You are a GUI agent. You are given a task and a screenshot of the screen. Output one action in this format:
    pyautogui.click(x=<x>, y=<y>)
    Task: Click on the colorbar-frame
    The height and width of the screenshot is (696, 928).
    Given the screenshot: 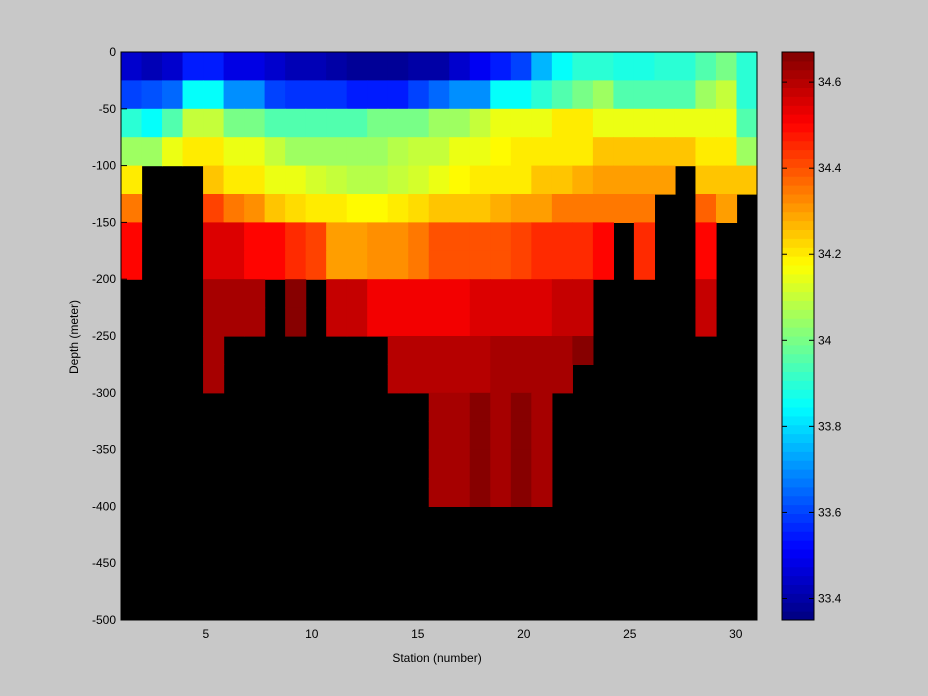 What is the action you would take?
    pyautogui.click(x=798, y=336)
    